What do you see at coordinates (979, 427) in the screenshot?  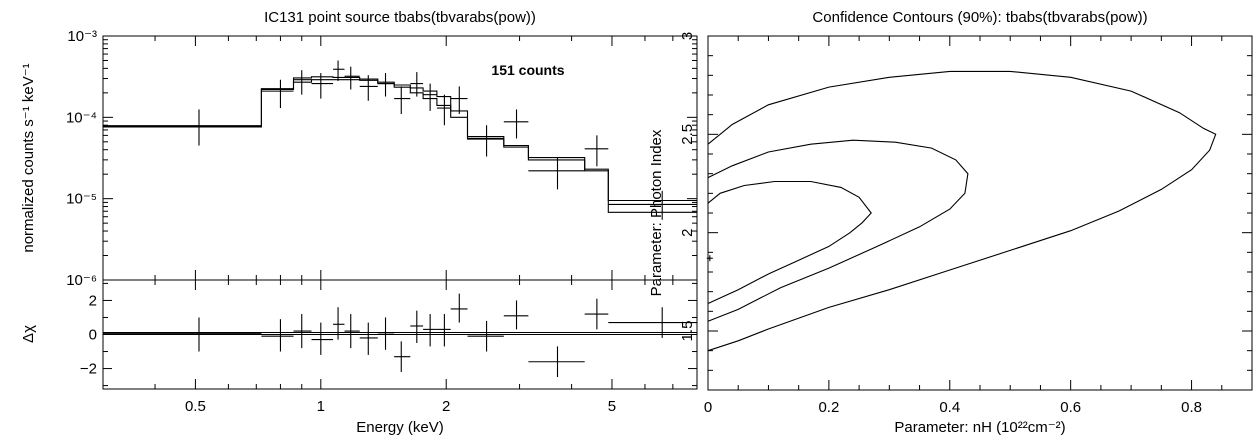 I see `contour-xlabel: Parameter: nH (10²²cm⁻²)` at bounding box center [979, 427].